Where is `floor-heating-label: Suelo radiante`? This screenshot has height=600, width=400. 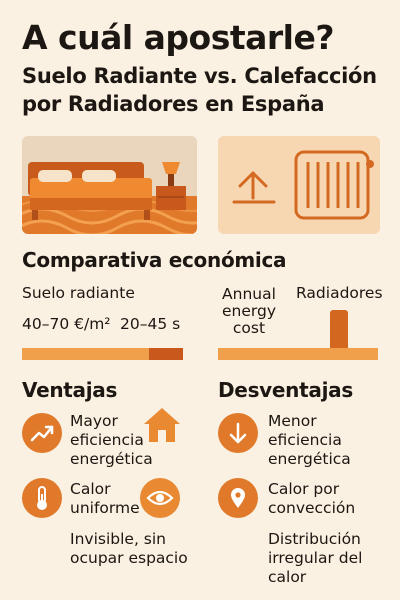 floor-heating-label: Suelo radiante is located at coordinates (78, 293).